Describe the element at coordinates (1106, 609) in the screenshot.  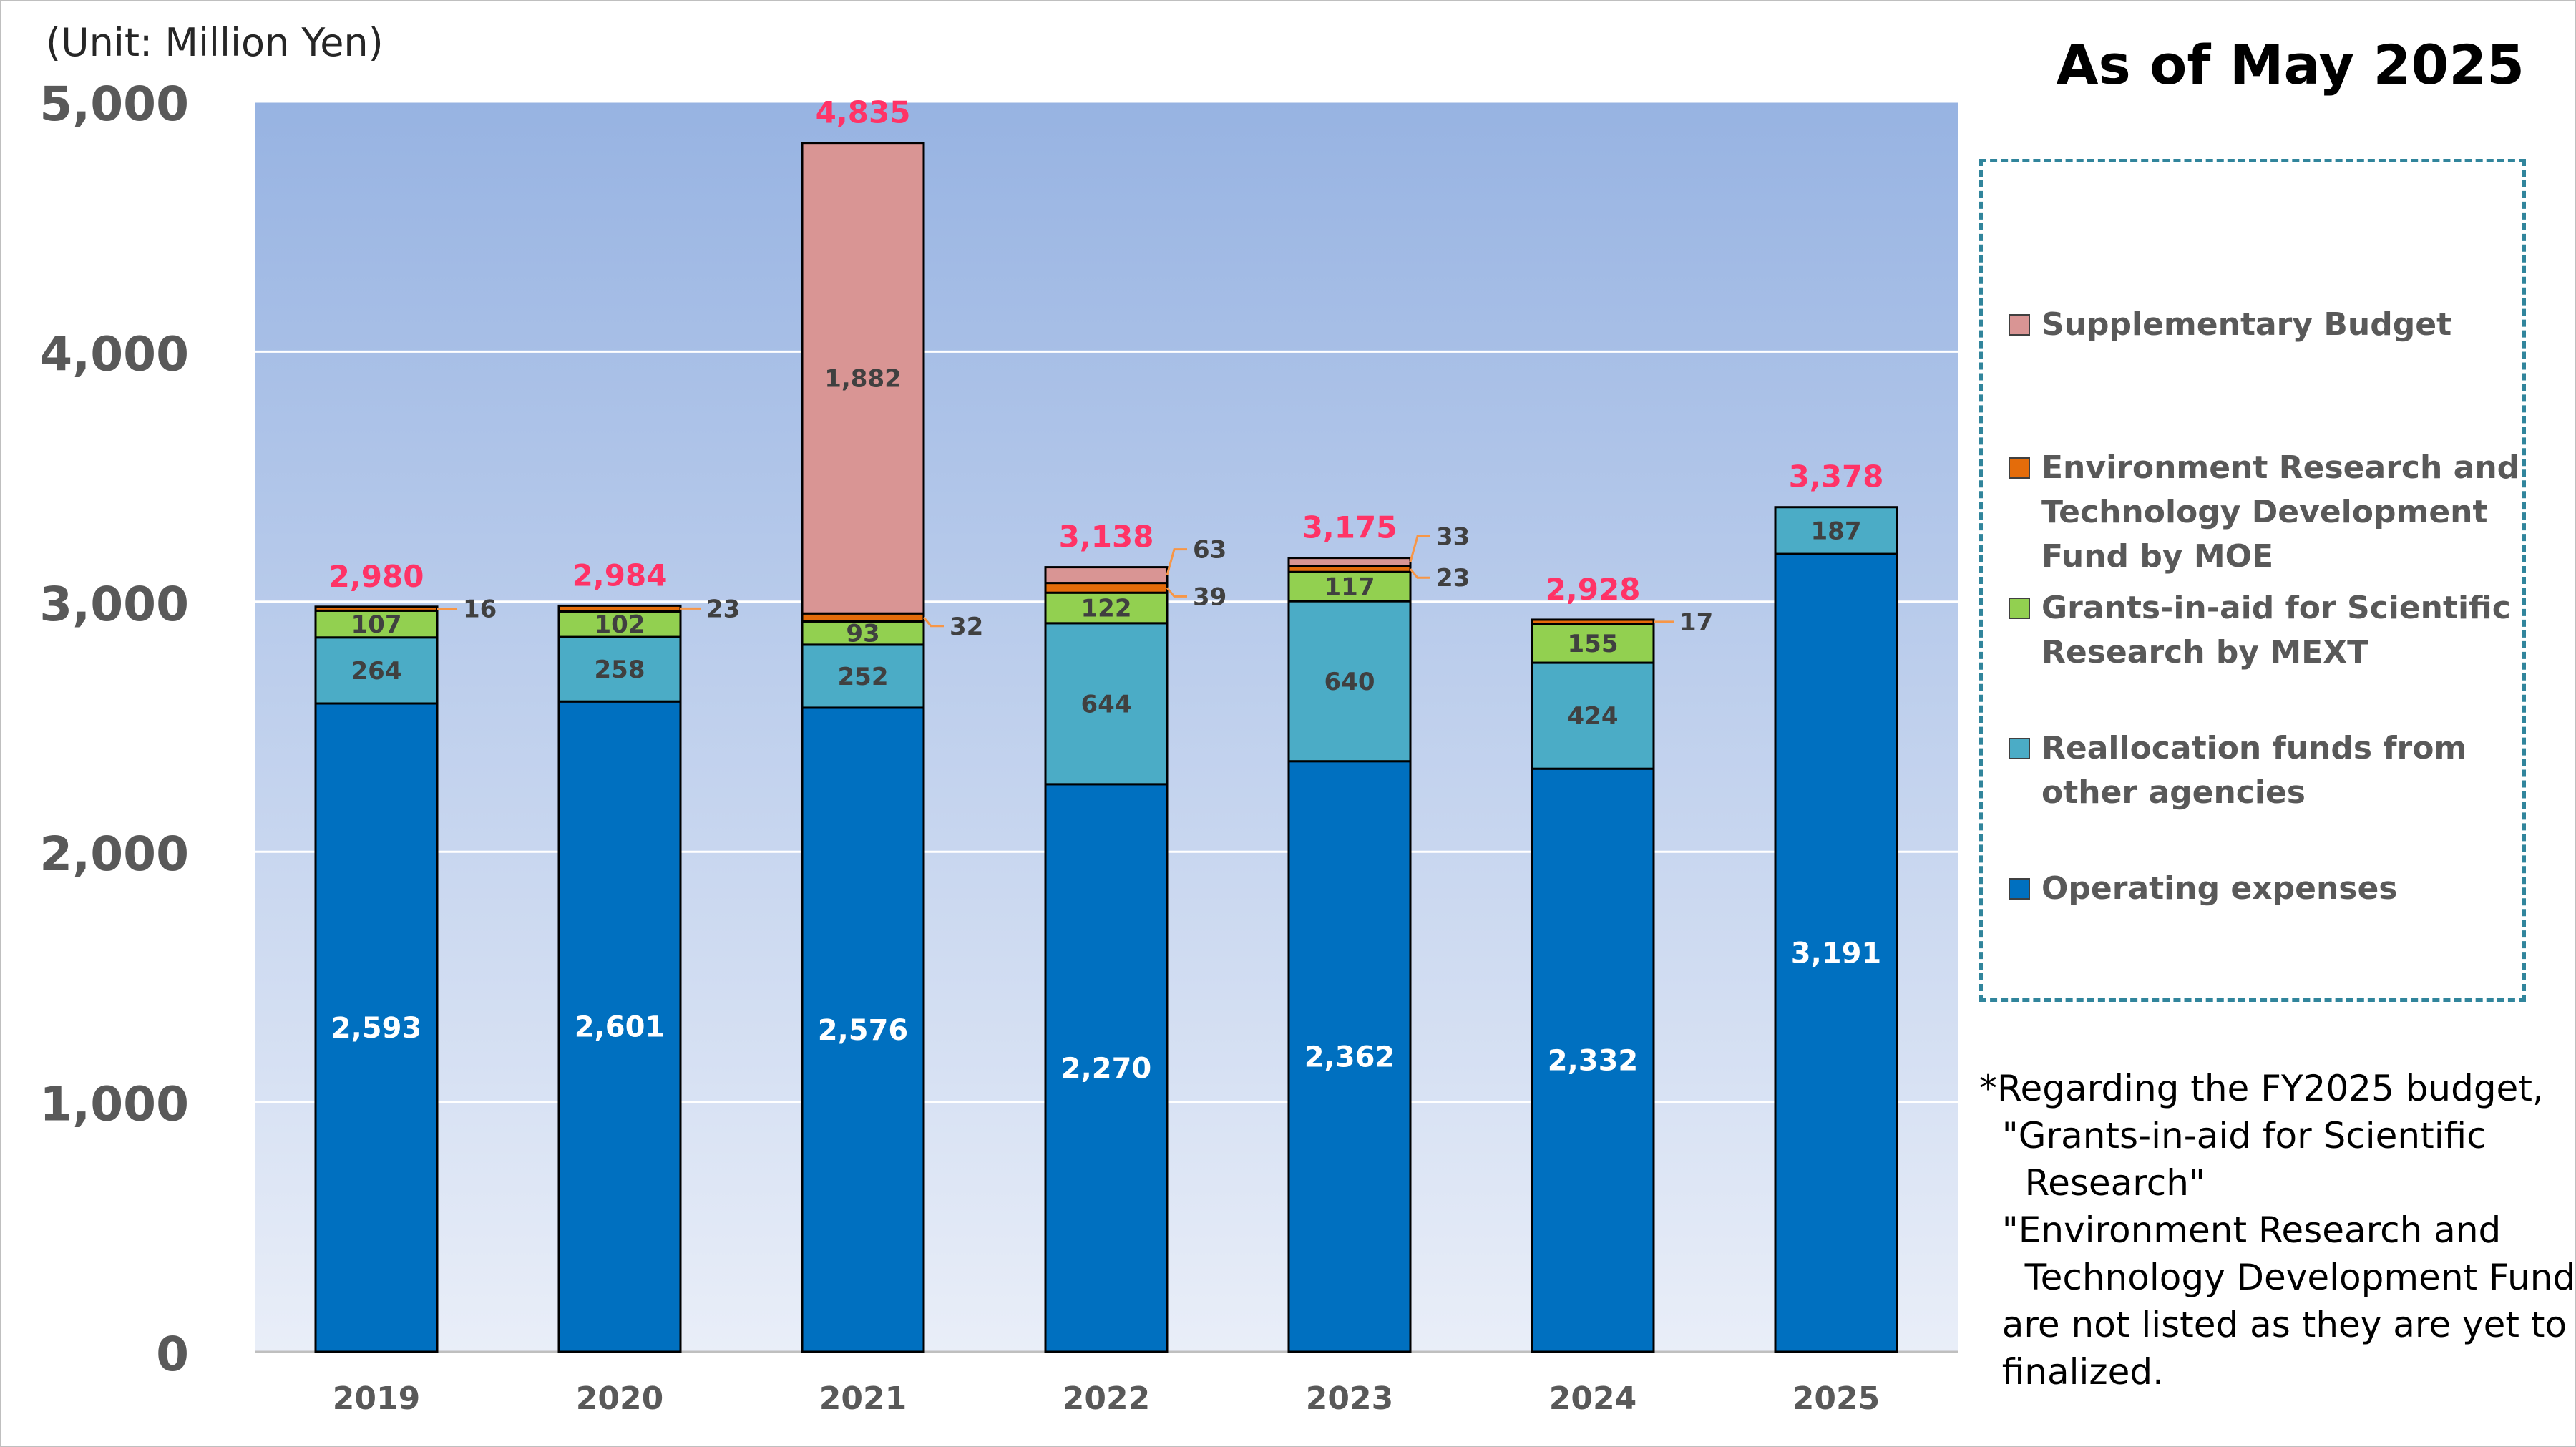
I see `data-label: 122` at that location.